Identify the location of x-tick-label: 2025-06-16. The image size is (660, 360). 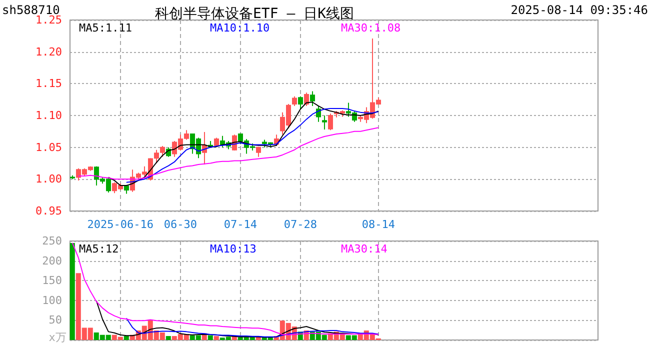
(120, 224).